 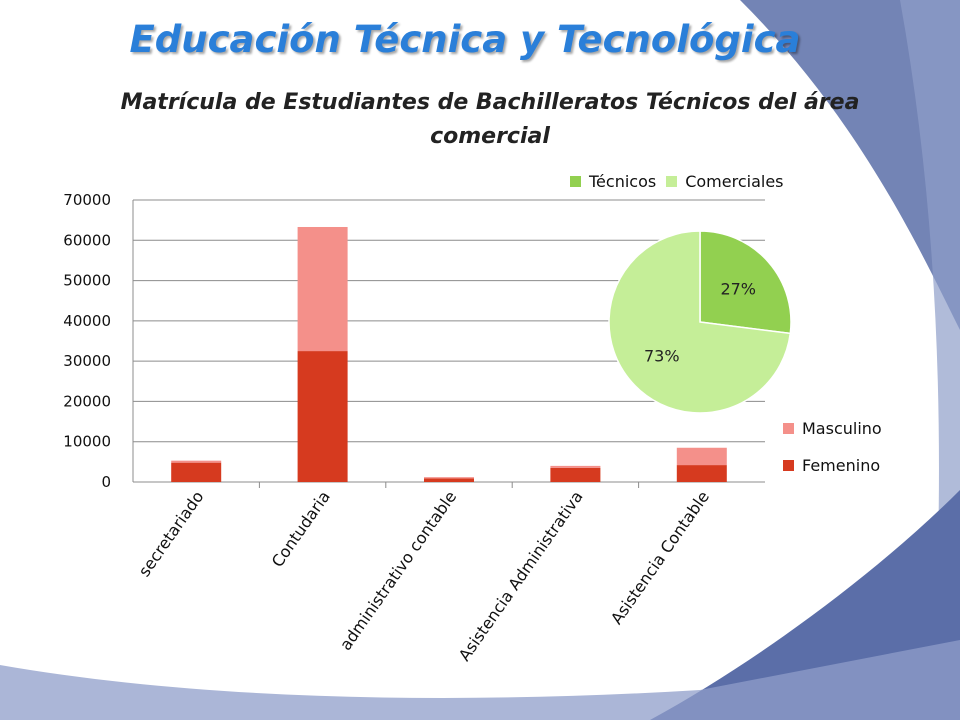 I want to click on y-tick-label-4: 40000, so click(x=87, y=321).